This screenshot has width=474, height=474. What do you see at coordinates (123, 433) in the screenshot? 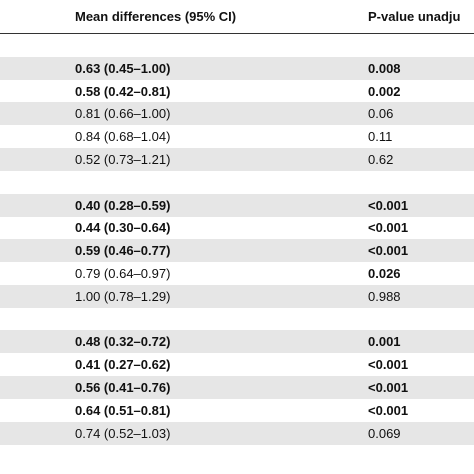
I see `table-cell: 0.74 (0.52–1.03)` at bounding box center [123, 433].